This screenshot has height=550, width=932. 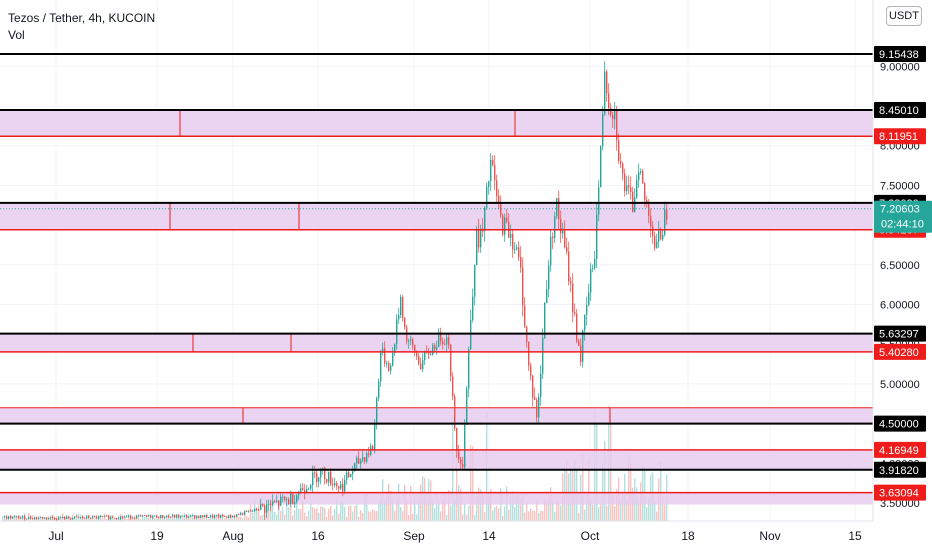 What do you see at coordinates (466, 535) in the screenshot?
I see `time-axis-background` at bounding box center [466, 535].